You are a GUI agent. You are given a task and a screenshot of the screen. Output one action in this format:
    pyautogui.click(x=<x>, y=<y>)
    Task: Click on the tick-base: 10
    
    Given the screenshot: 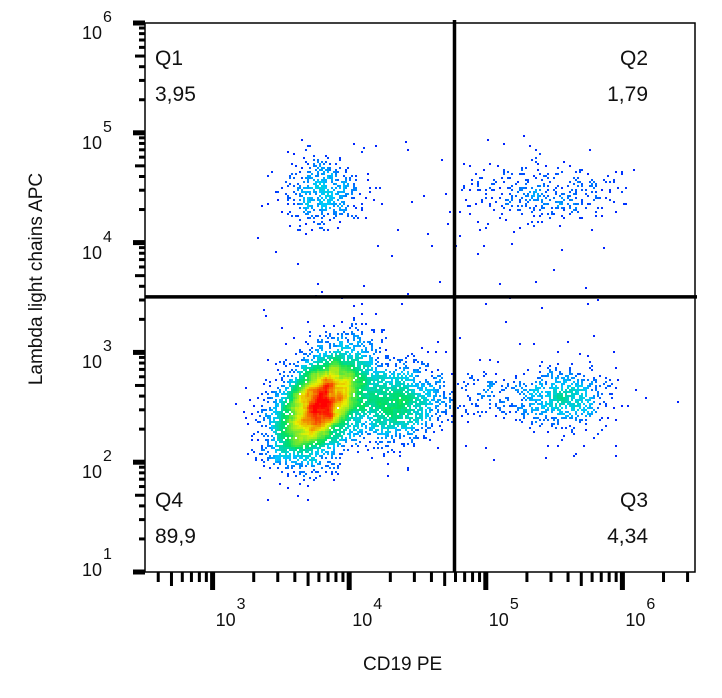 What is the action you would take?
    pyautogui.click(x=92, y=142)
    